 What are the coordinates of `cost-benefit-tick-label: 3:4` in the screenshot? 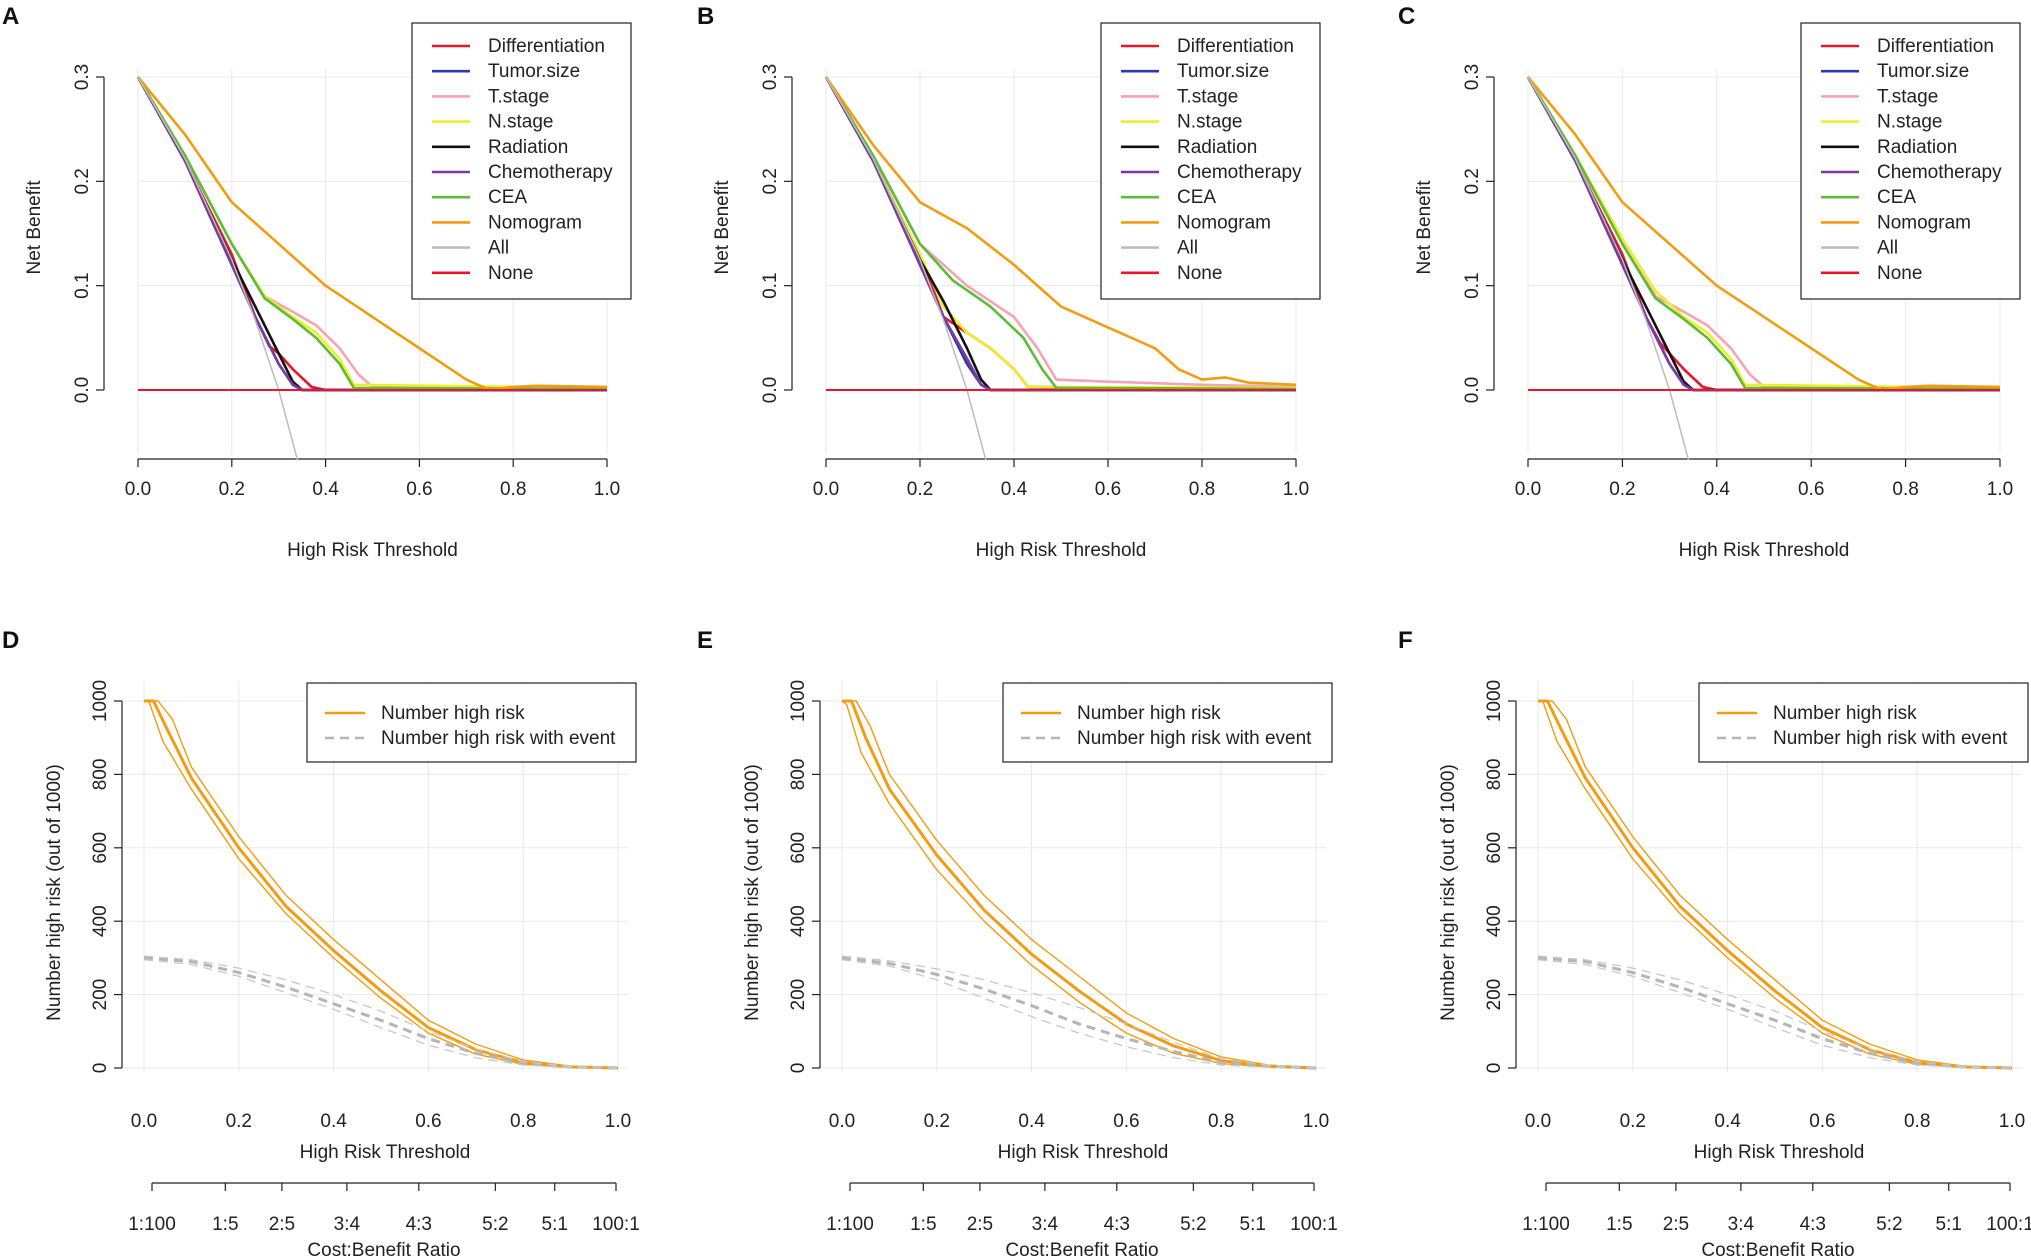 It's located at (1045, 1224).